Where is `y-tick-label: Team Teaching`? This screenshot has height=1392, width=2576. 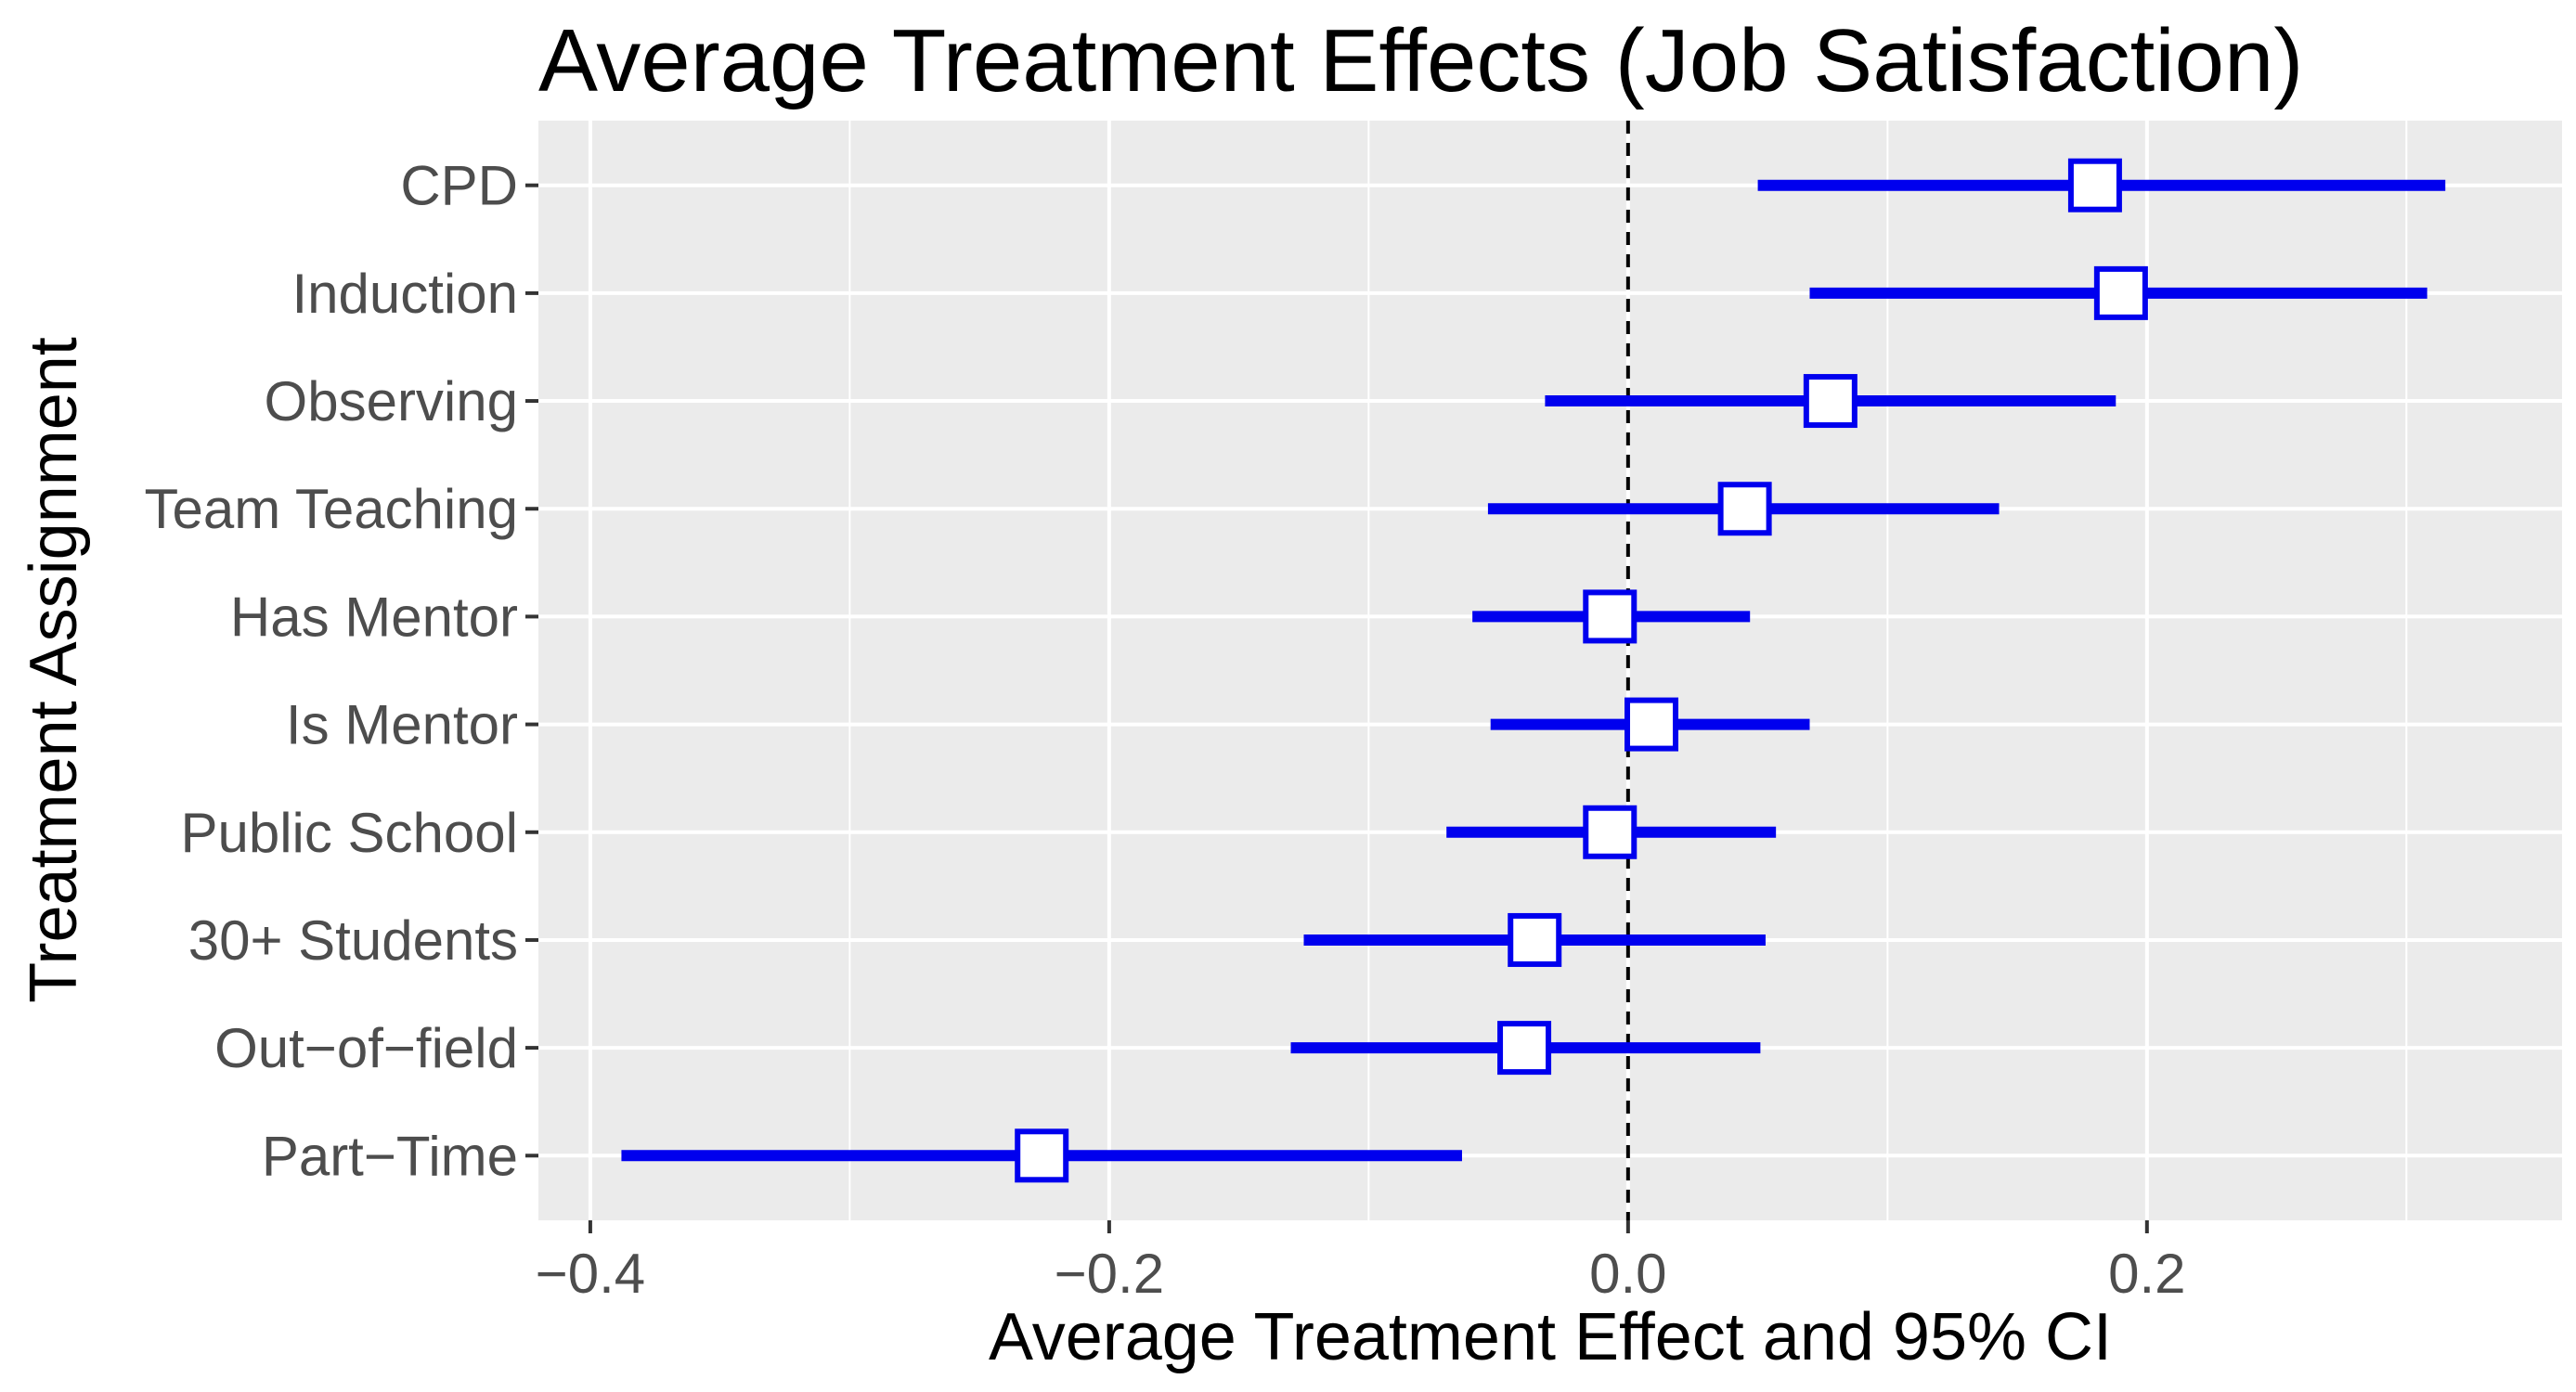
y-tick-label: Team Teaching is located at coordinates (331, 509).